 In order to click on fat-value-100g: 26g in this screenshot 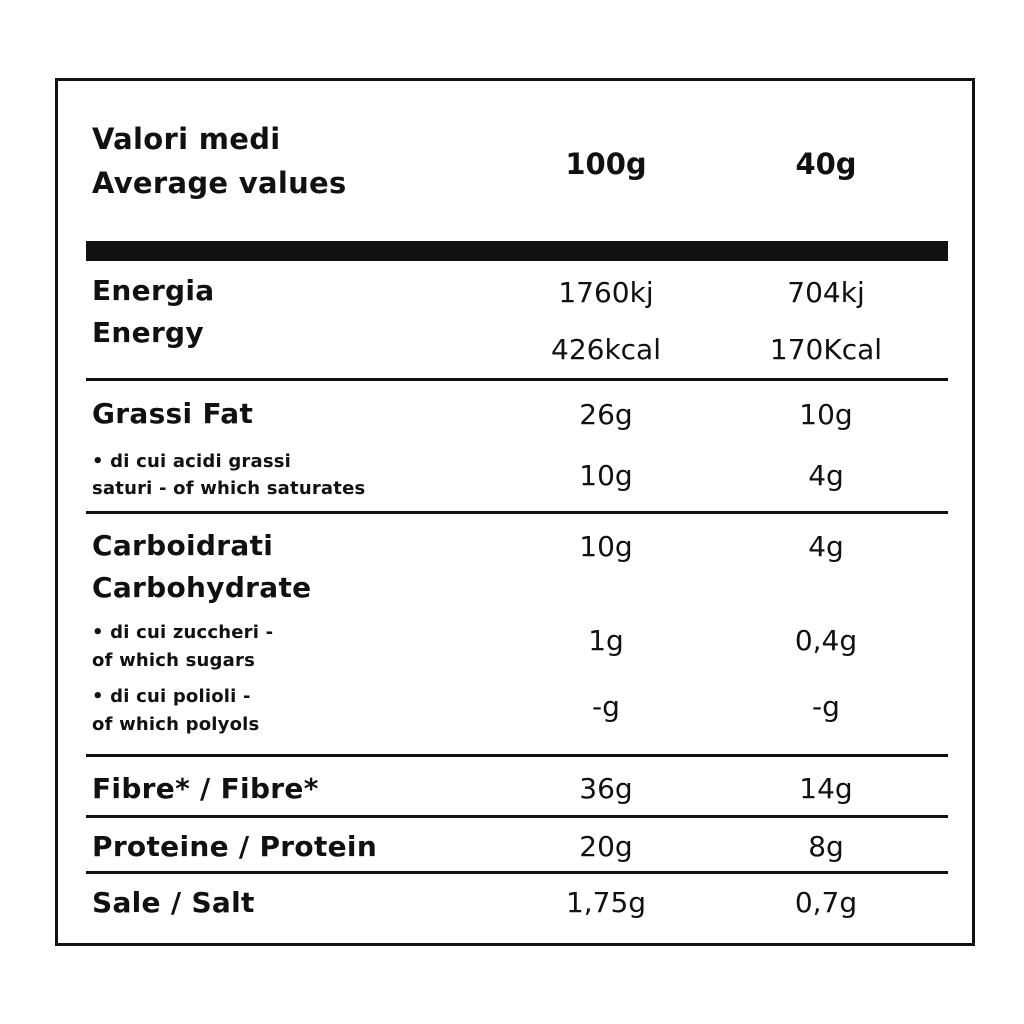, I will do `click(606, 414)`.